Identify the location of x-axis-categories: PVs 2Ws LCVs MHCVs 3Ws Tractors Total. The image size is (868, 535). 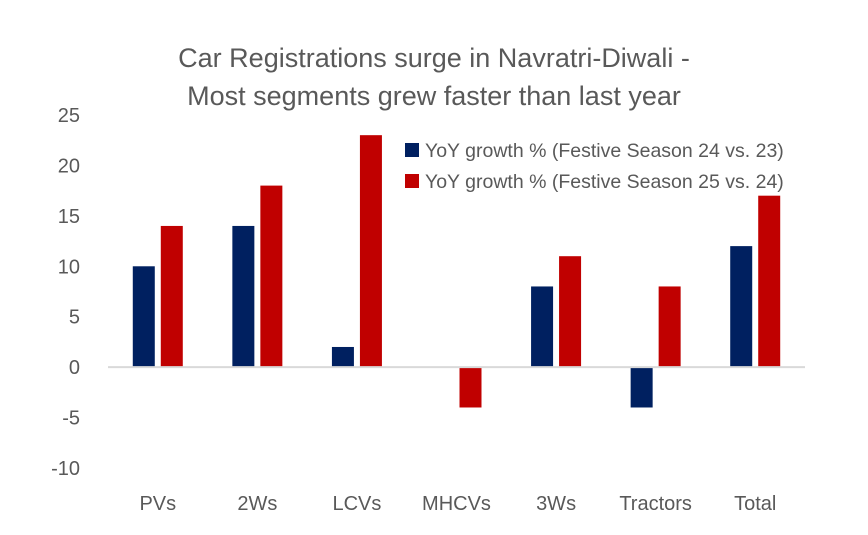
(457, 504).